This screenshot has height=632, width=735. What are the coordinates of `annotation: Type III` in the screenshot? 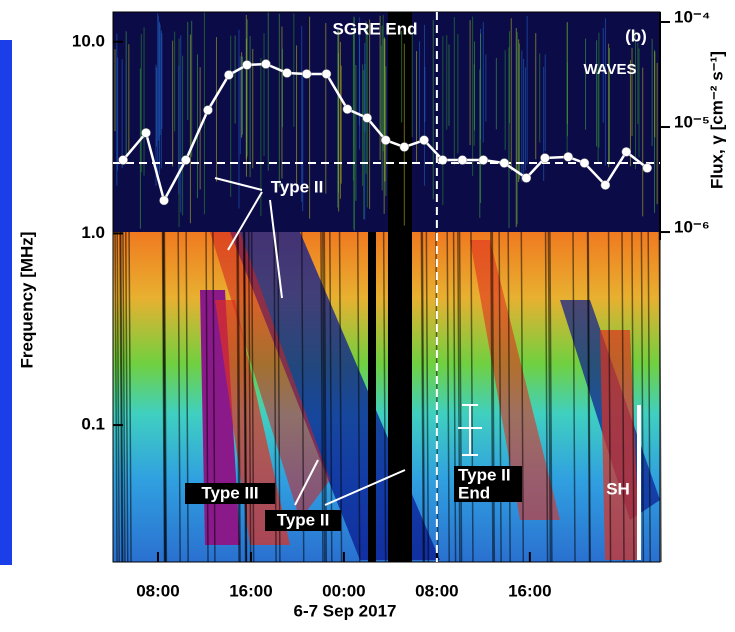 It's located at (229, 492).